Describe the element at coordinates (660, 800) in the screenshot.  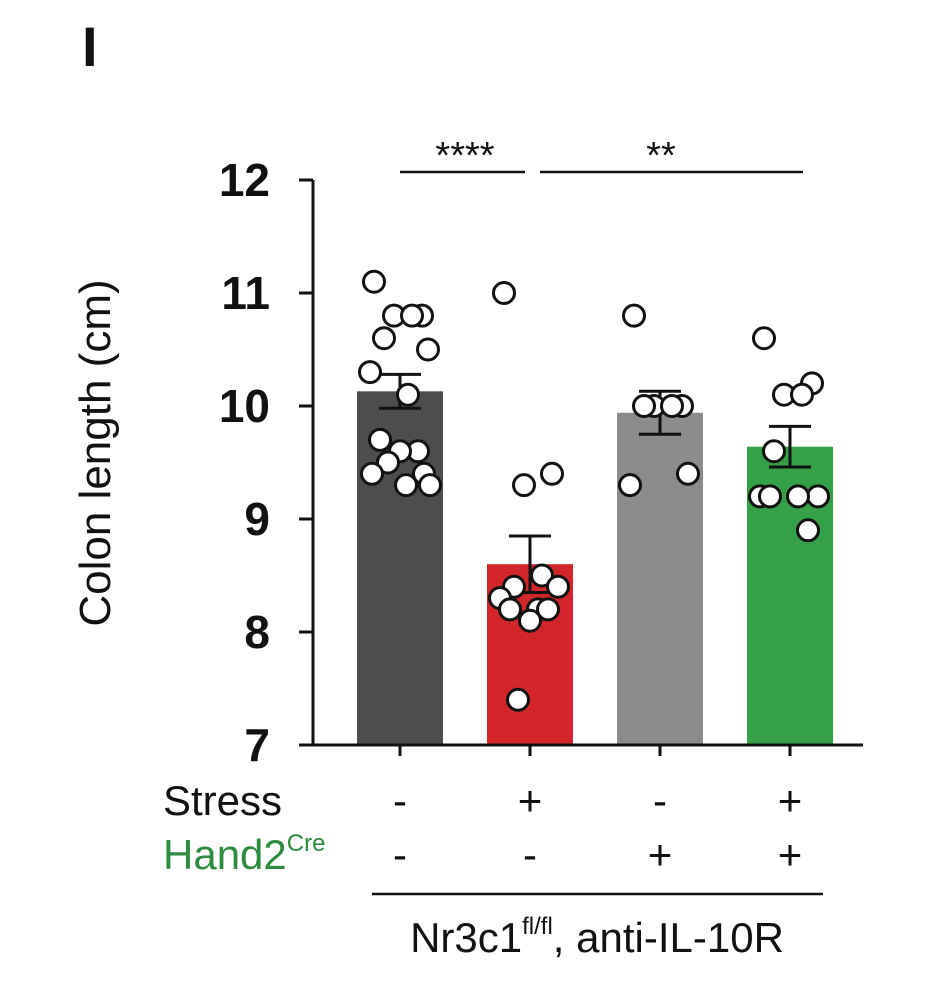
I see `stress-value-3: -` at that location.